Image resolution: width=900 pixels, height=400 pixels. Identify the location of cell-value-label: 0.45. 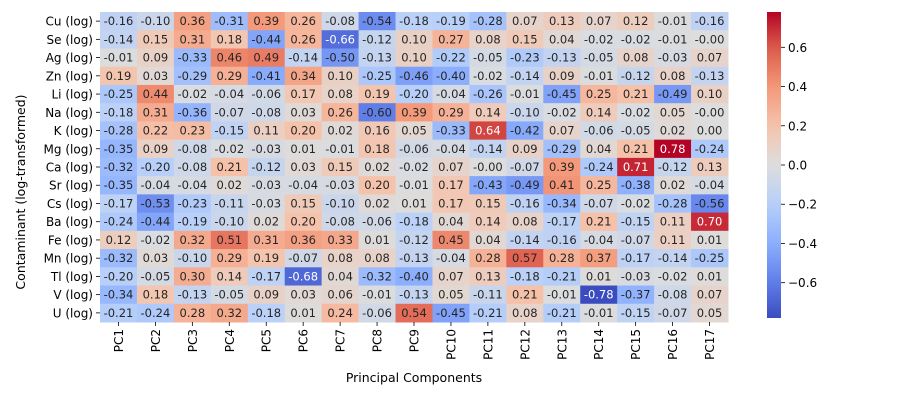
(451, 240).